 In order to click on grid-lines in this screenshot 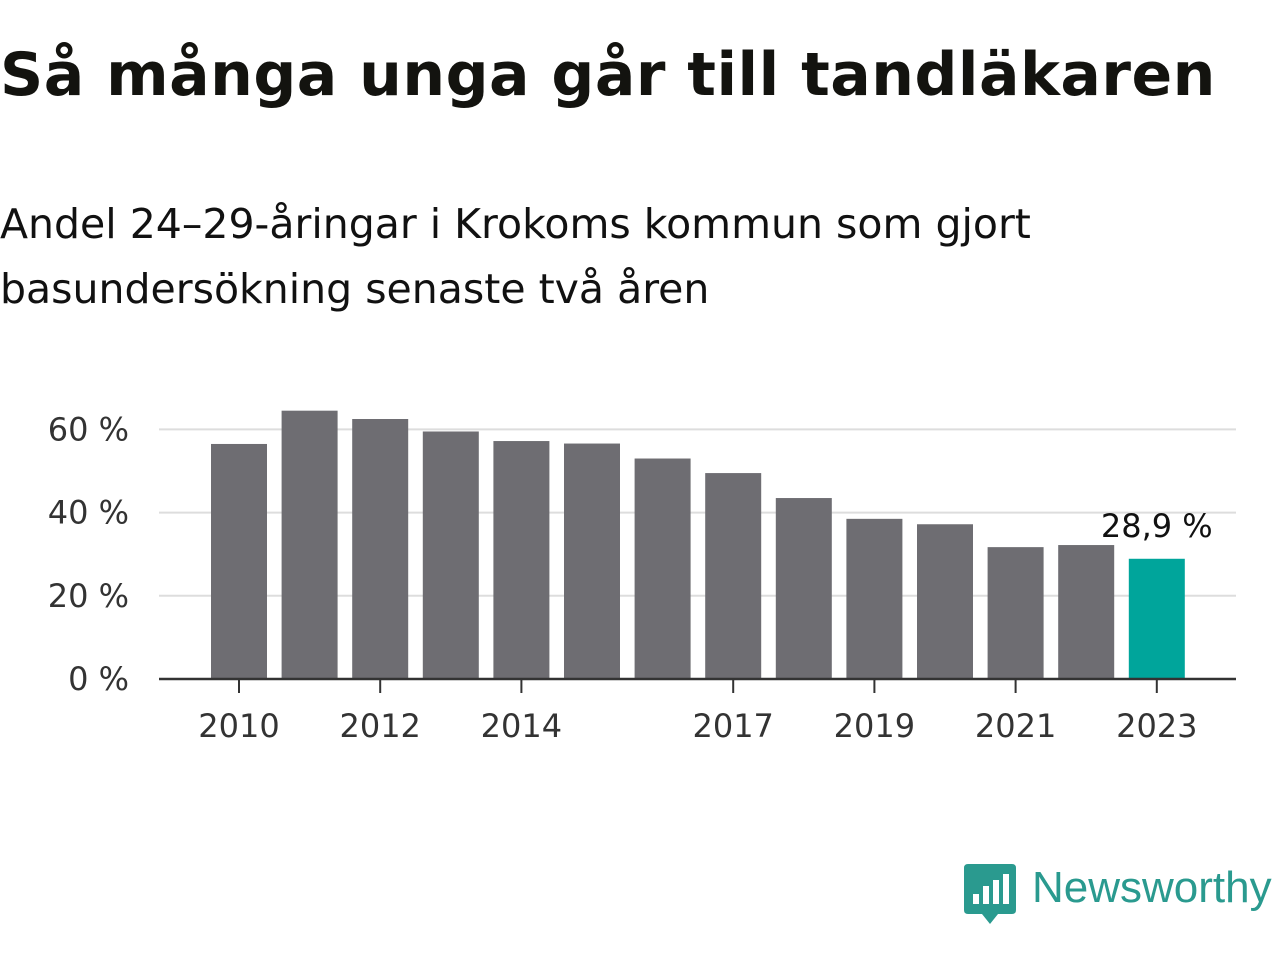, I will do `click(697, 512)`.